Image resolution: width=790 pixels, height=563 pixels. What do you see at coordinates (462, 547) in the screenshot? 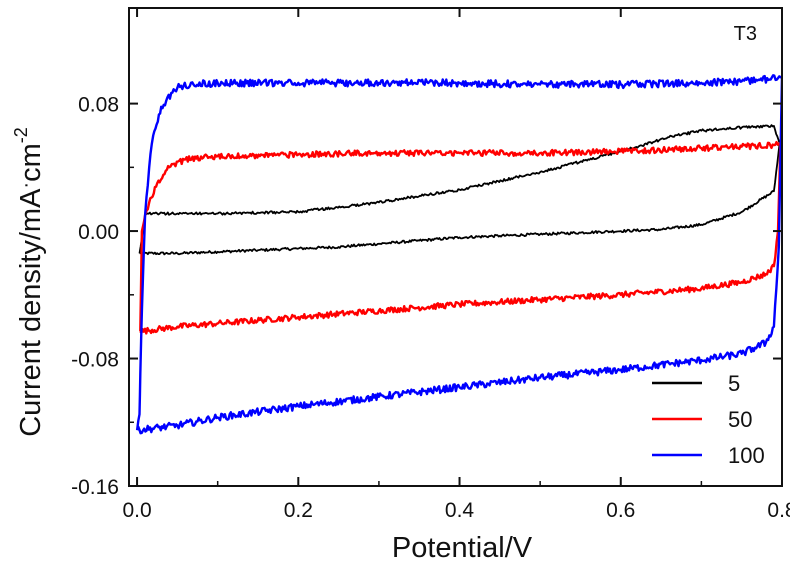
I see `x-axis-title: Potential/V` at bounding box center [462, 547].